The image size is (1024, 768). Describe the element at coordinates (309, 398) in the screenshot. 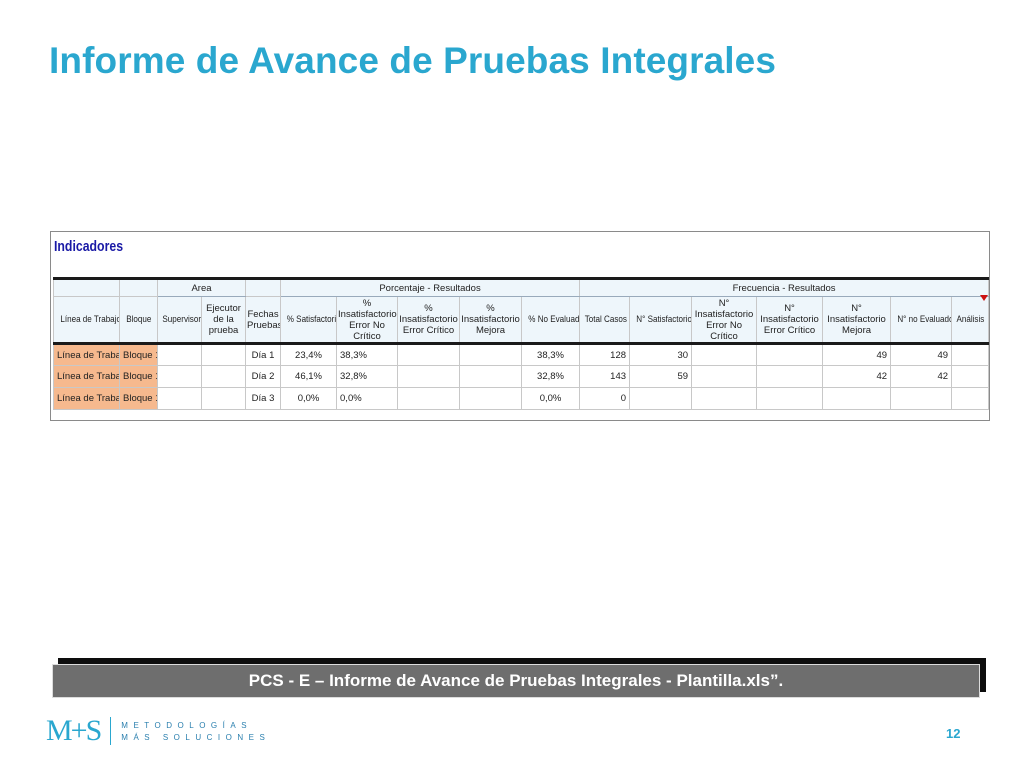

I see `cell-pct-satisfactorio: 0,0%` at that location.